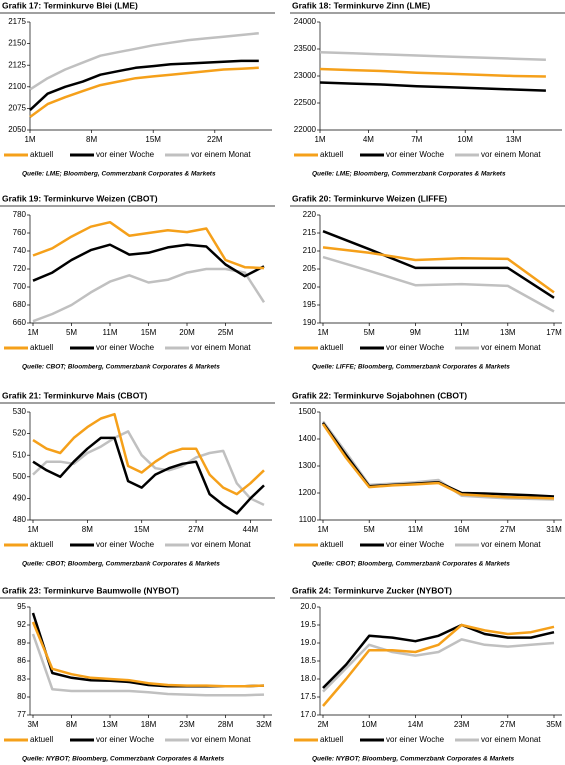  I want to click on x-tick-label: 16M, so click(462, 529).